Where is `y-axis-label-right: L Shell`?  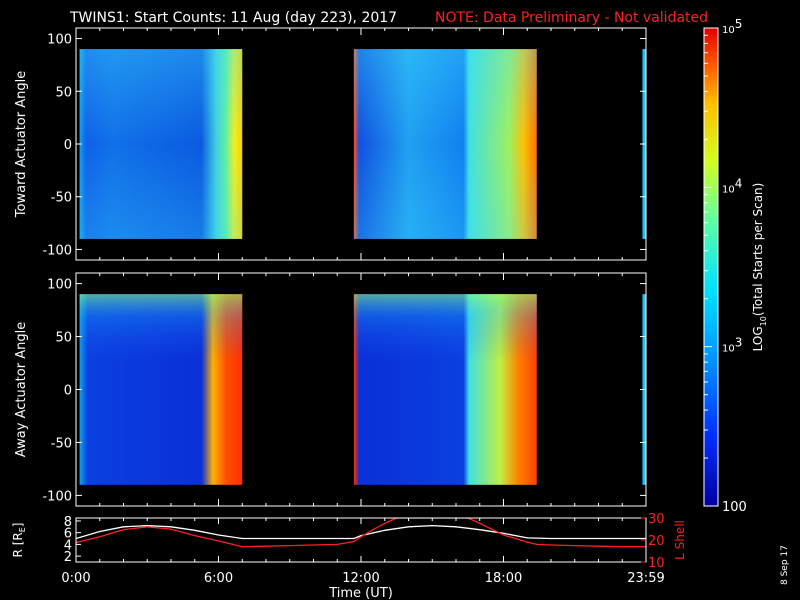 y-axis-label-right: L Shell is located at coordinates (680, 540).